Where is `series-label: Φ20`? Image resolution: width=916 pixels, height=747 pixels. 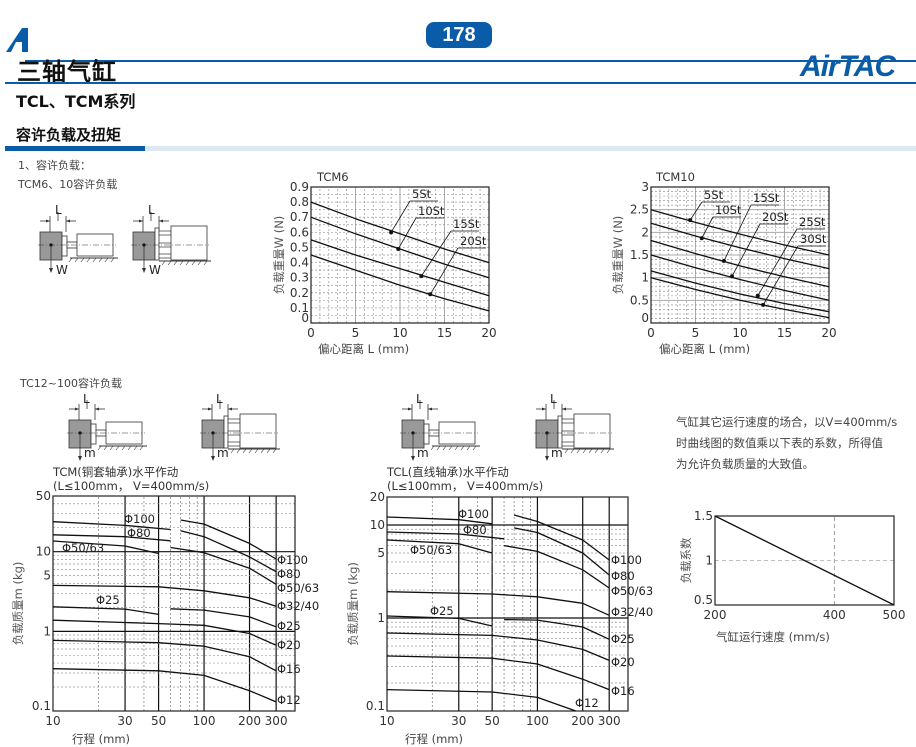 series-label: Φ20 is located at coordinates (623, 662).